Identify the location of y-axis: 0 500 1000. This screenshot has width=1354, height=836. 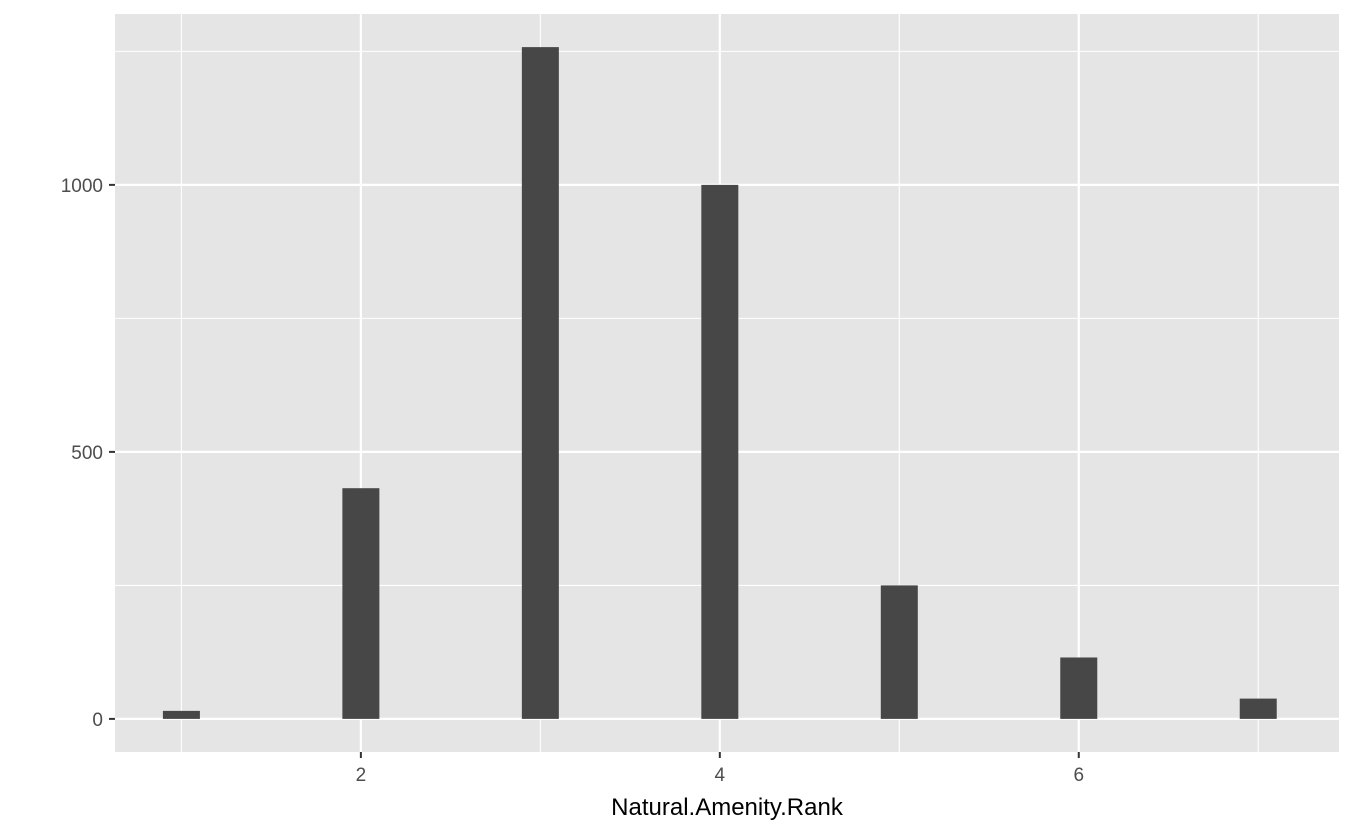
(88, 453).